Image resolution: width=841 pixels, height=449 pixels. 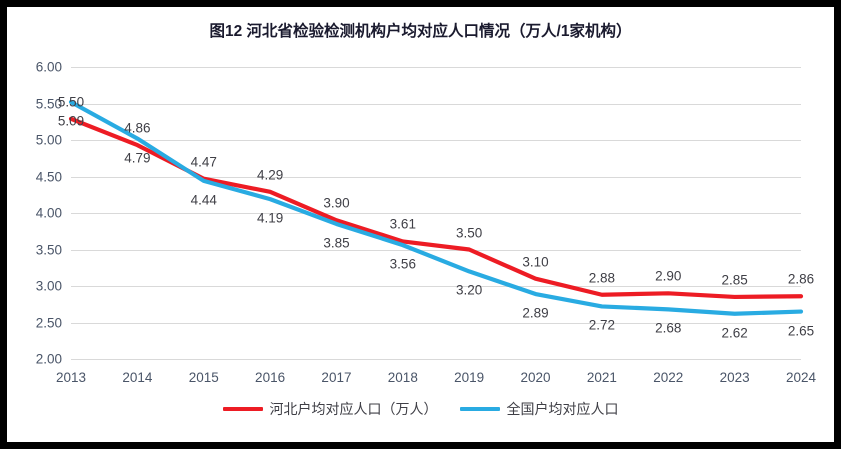 I want to click on x-axis-tick: 2016, so click(x=270, y=377).